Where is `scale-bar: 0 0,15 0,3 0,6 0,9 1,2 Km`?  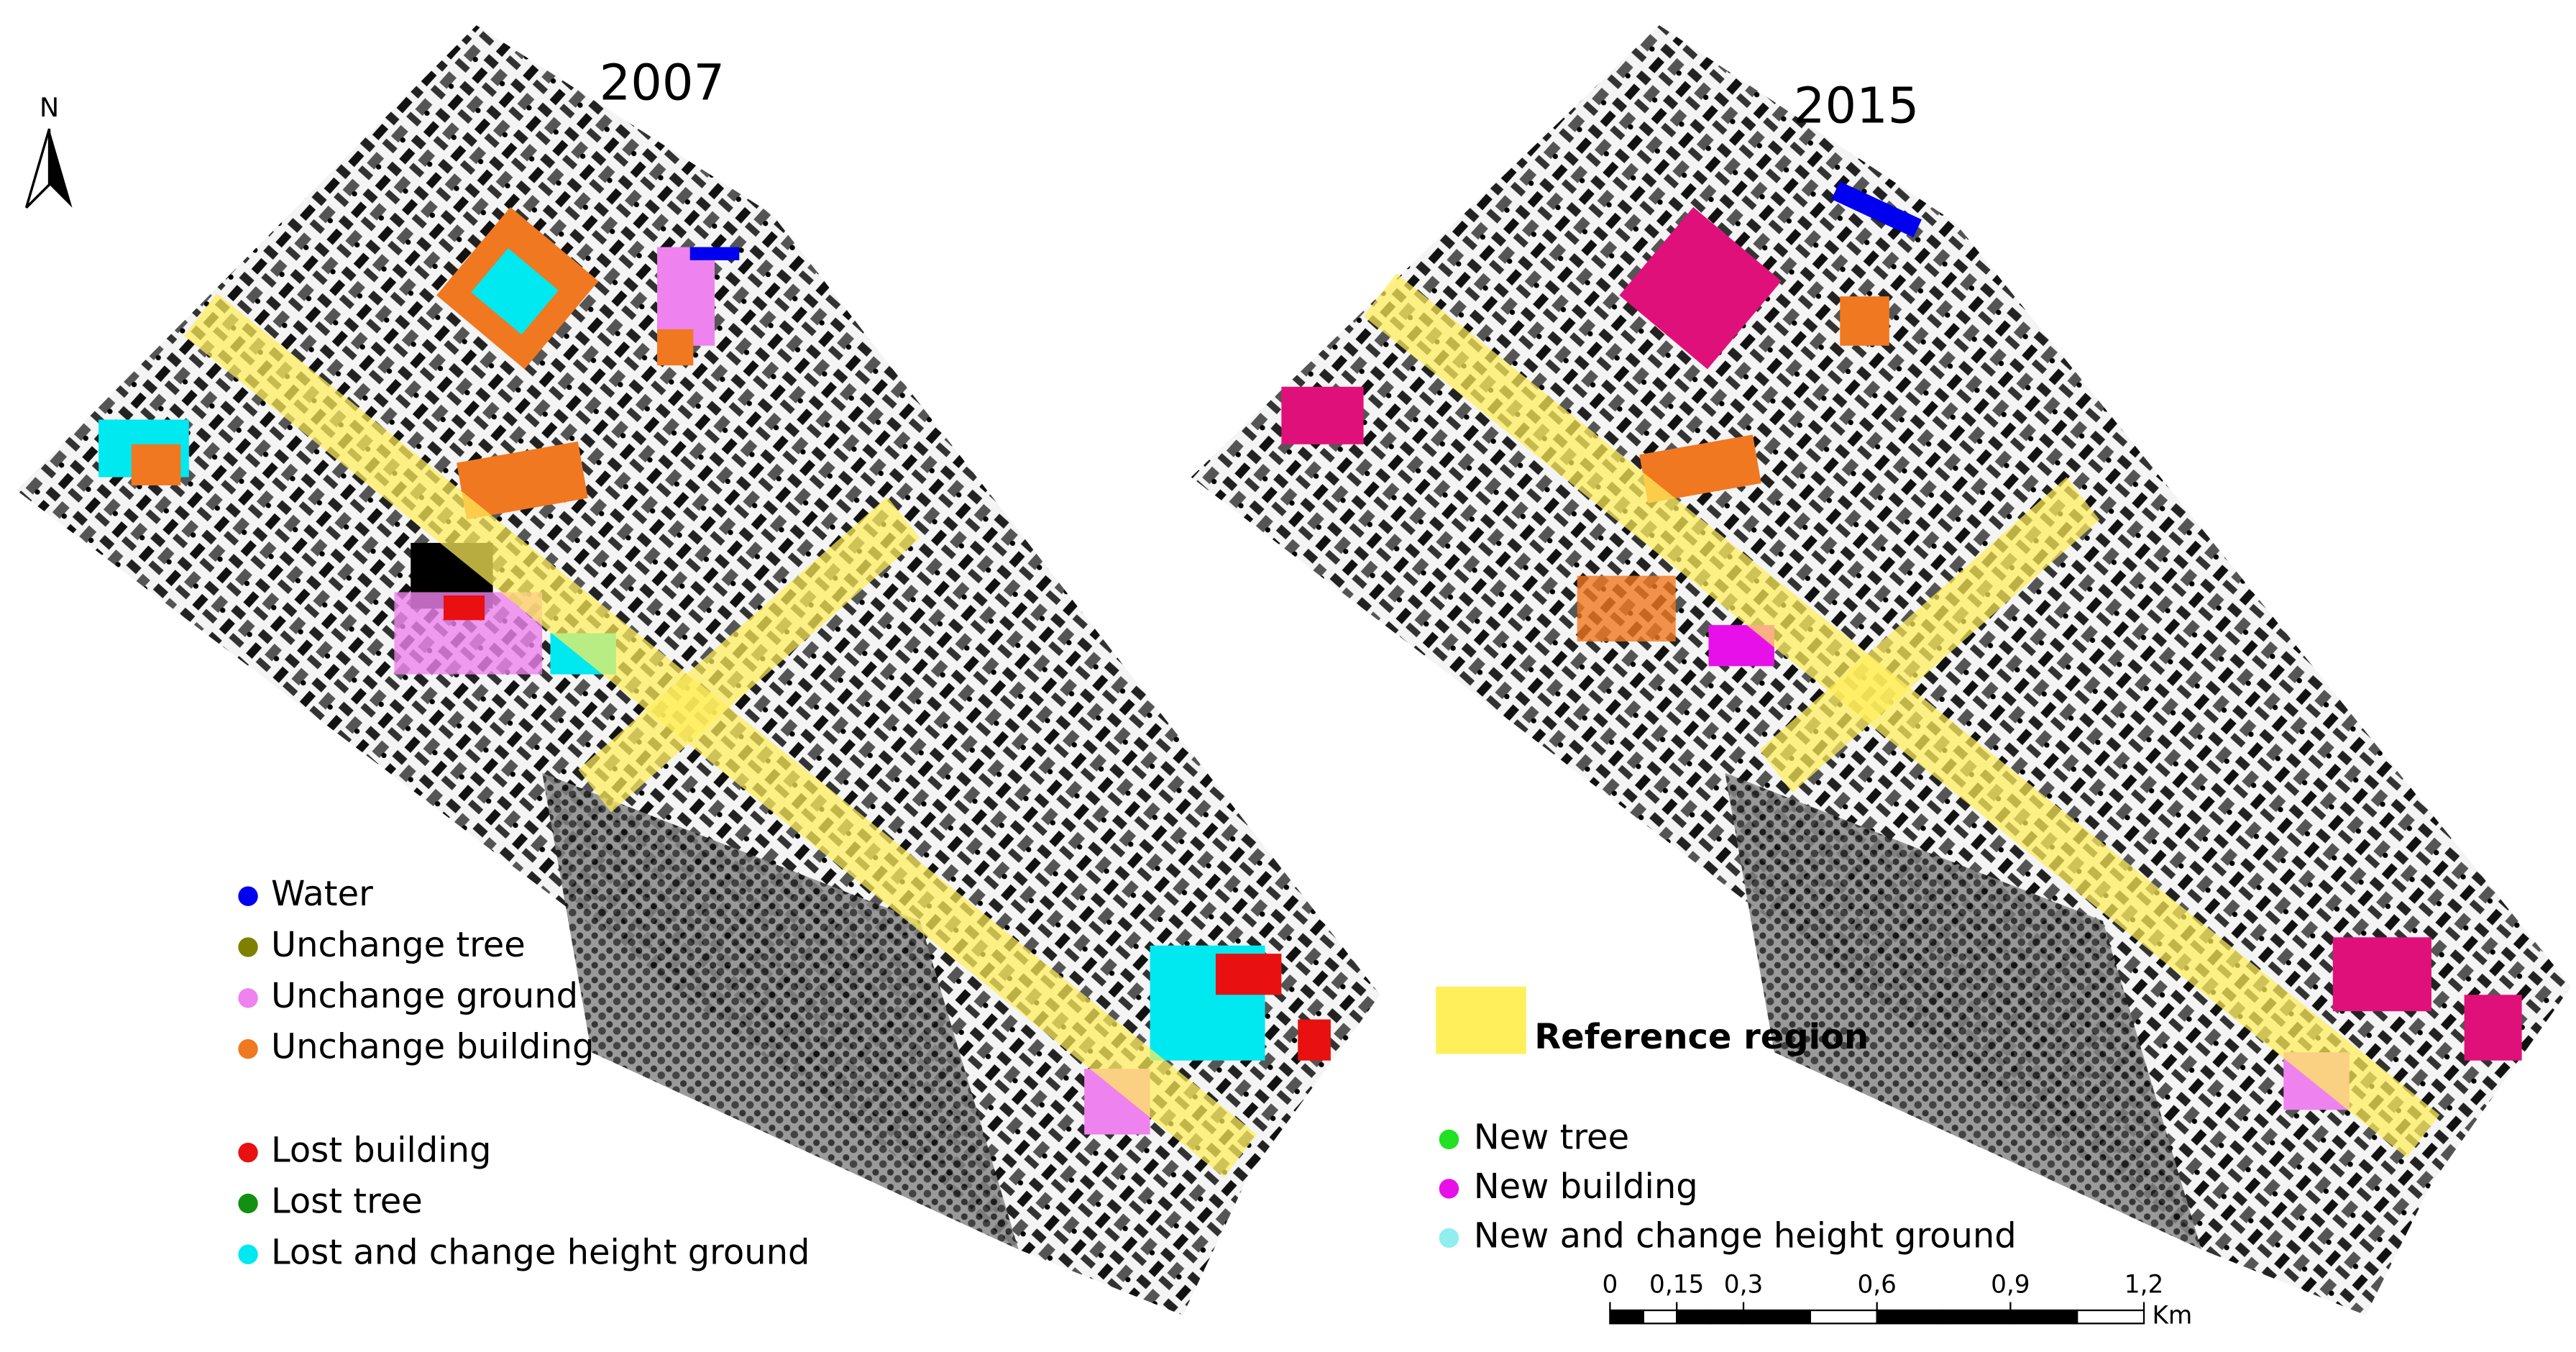
scale-bar: 0 0,15 0,3 0,6 0,9 1,2 Km is located at coordinates (1897, 1300).